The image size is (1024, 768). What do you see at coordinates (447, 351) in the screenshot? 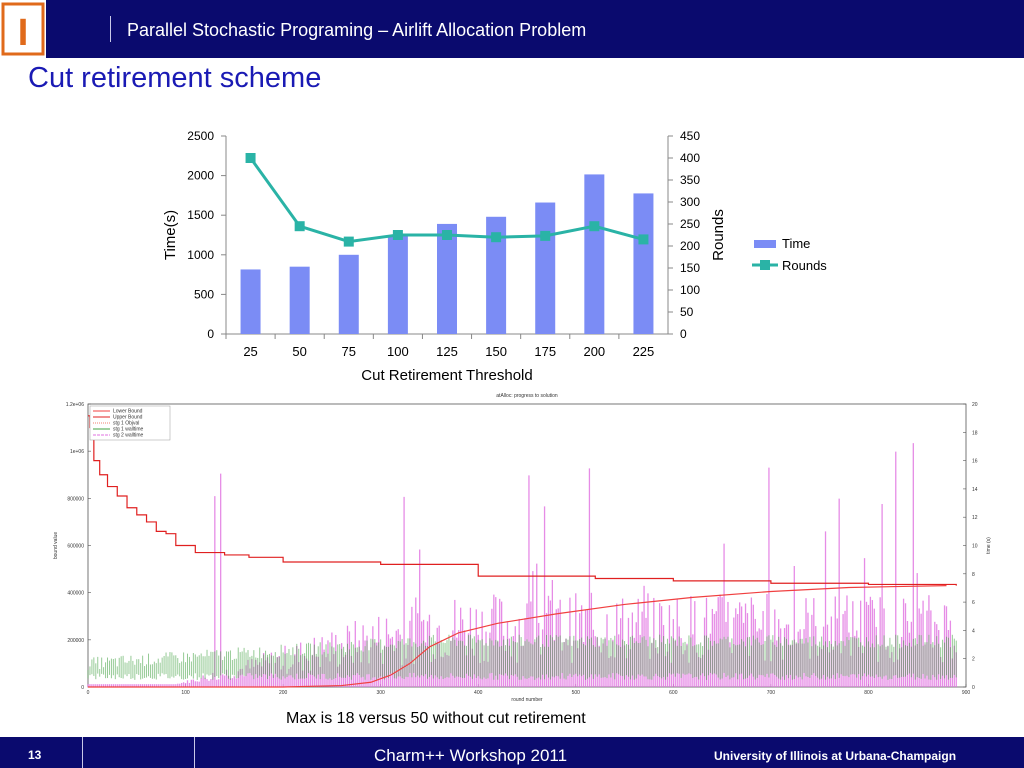
I see `x-tick-label: 125` at bounding box center [447, 351].